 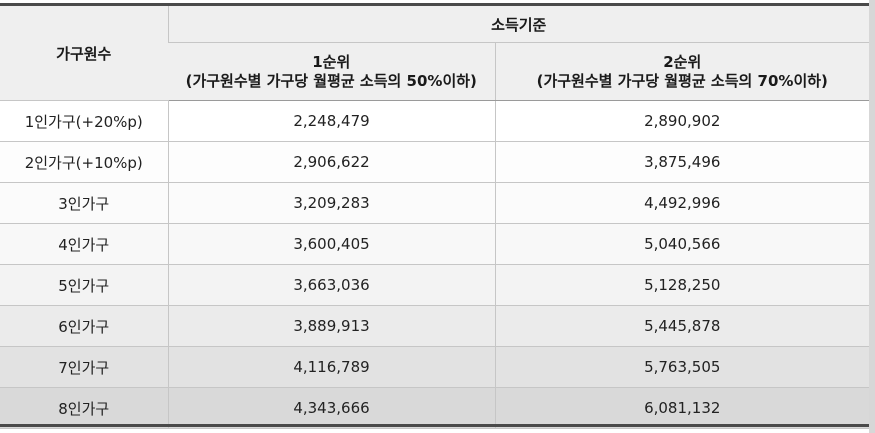 I want to click on table-row: 8인가구 4,343,666 6,081,132, so click(x=435, y=408).